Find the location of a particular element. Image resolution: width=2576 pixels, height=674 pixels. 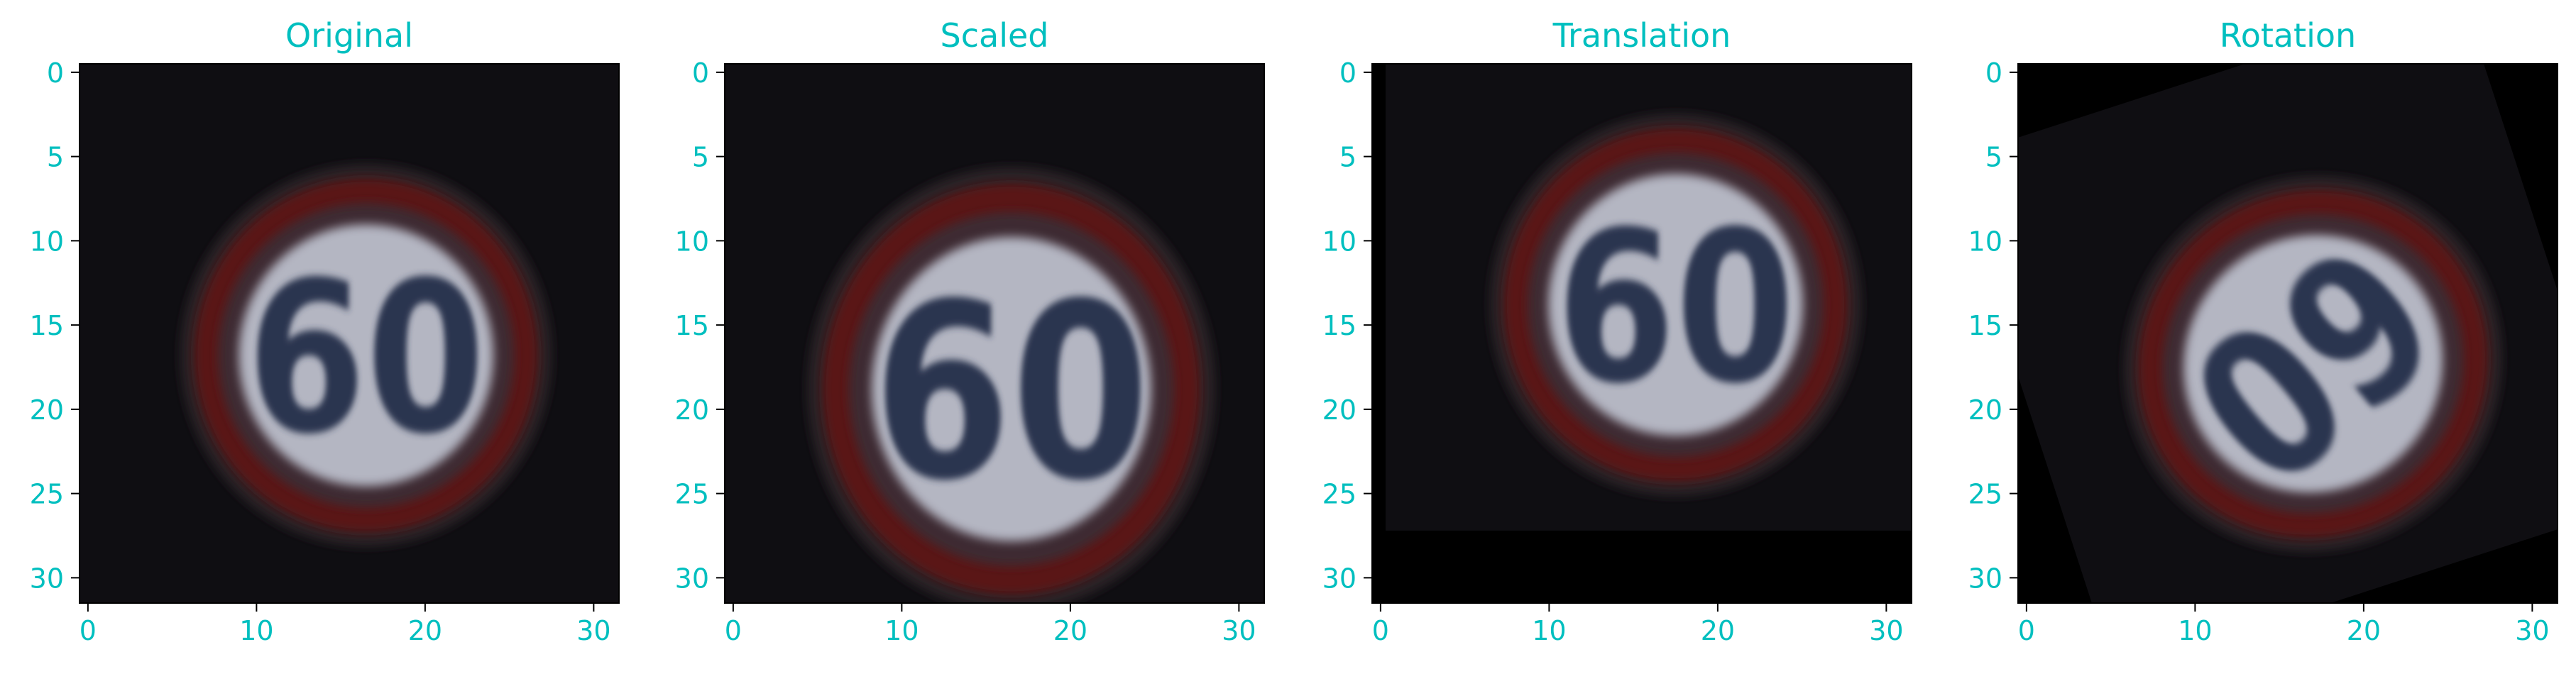

translation-fill-left is located at coordinates (1379, 333).